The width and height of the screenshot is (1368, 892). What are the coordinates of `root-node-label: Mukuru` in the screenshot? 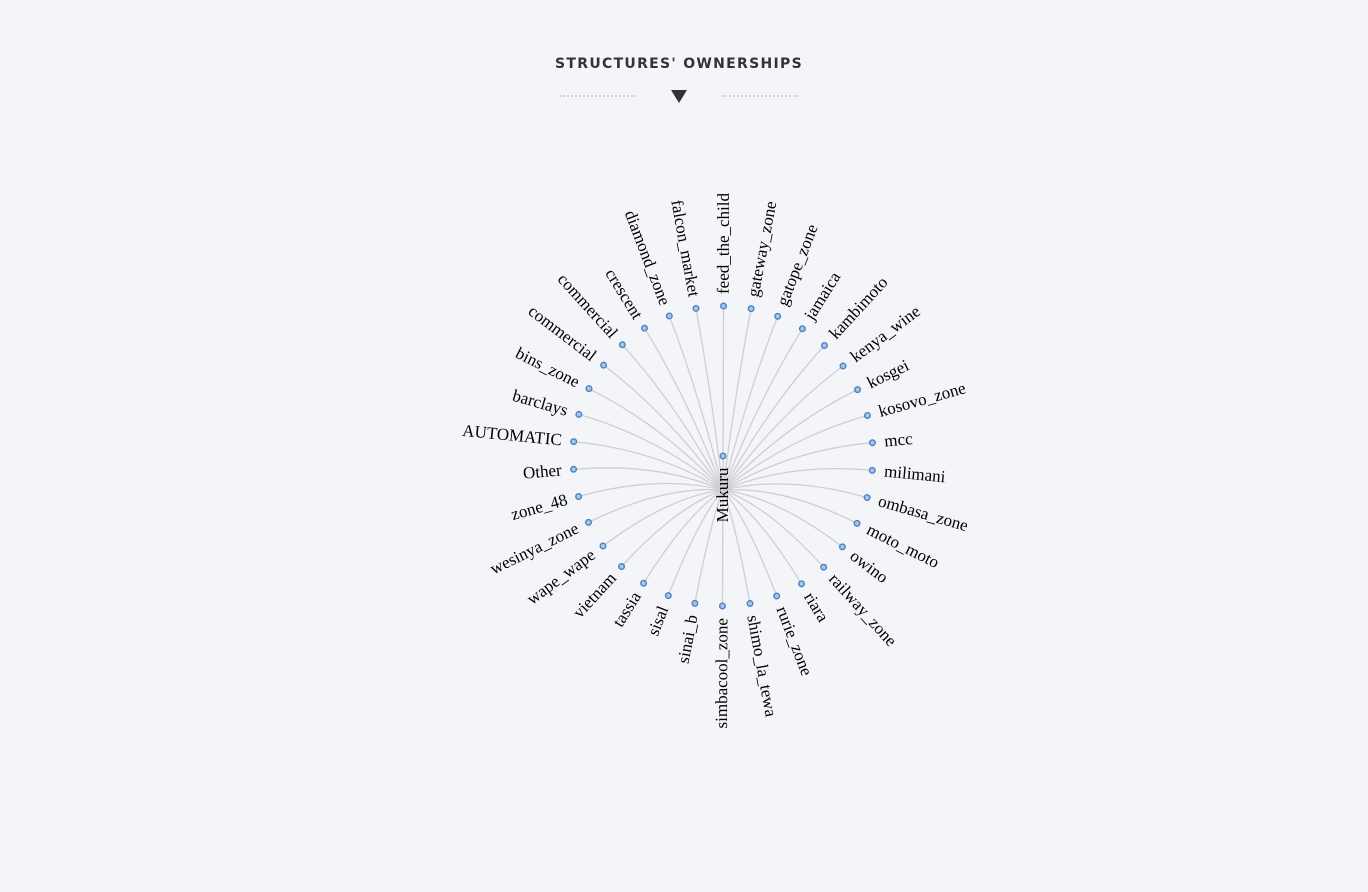 It's located at (722, 494).